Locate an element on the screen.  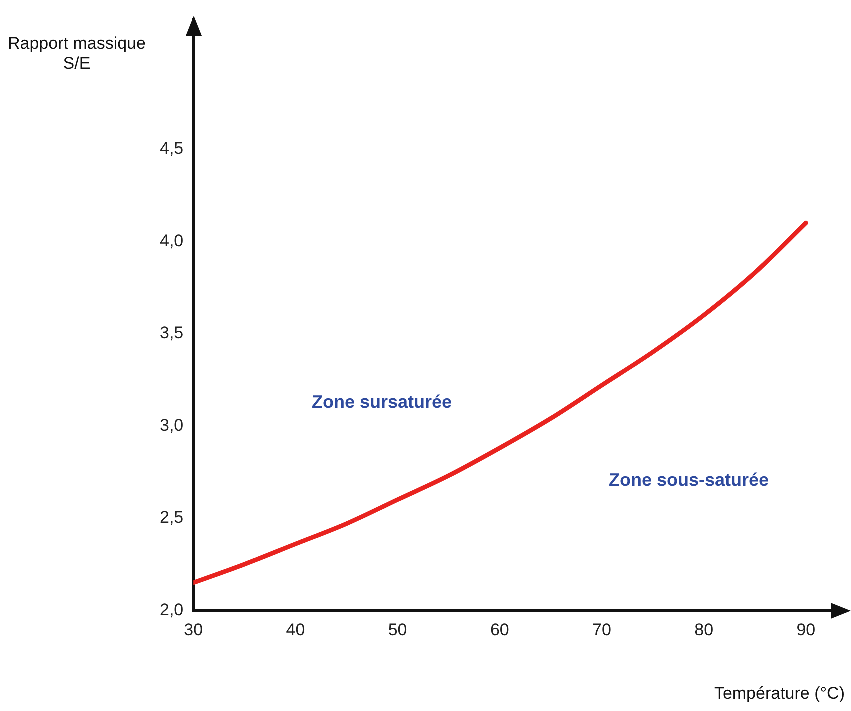
y-tick-label: 4,0 is located at coordinates (172, 240).